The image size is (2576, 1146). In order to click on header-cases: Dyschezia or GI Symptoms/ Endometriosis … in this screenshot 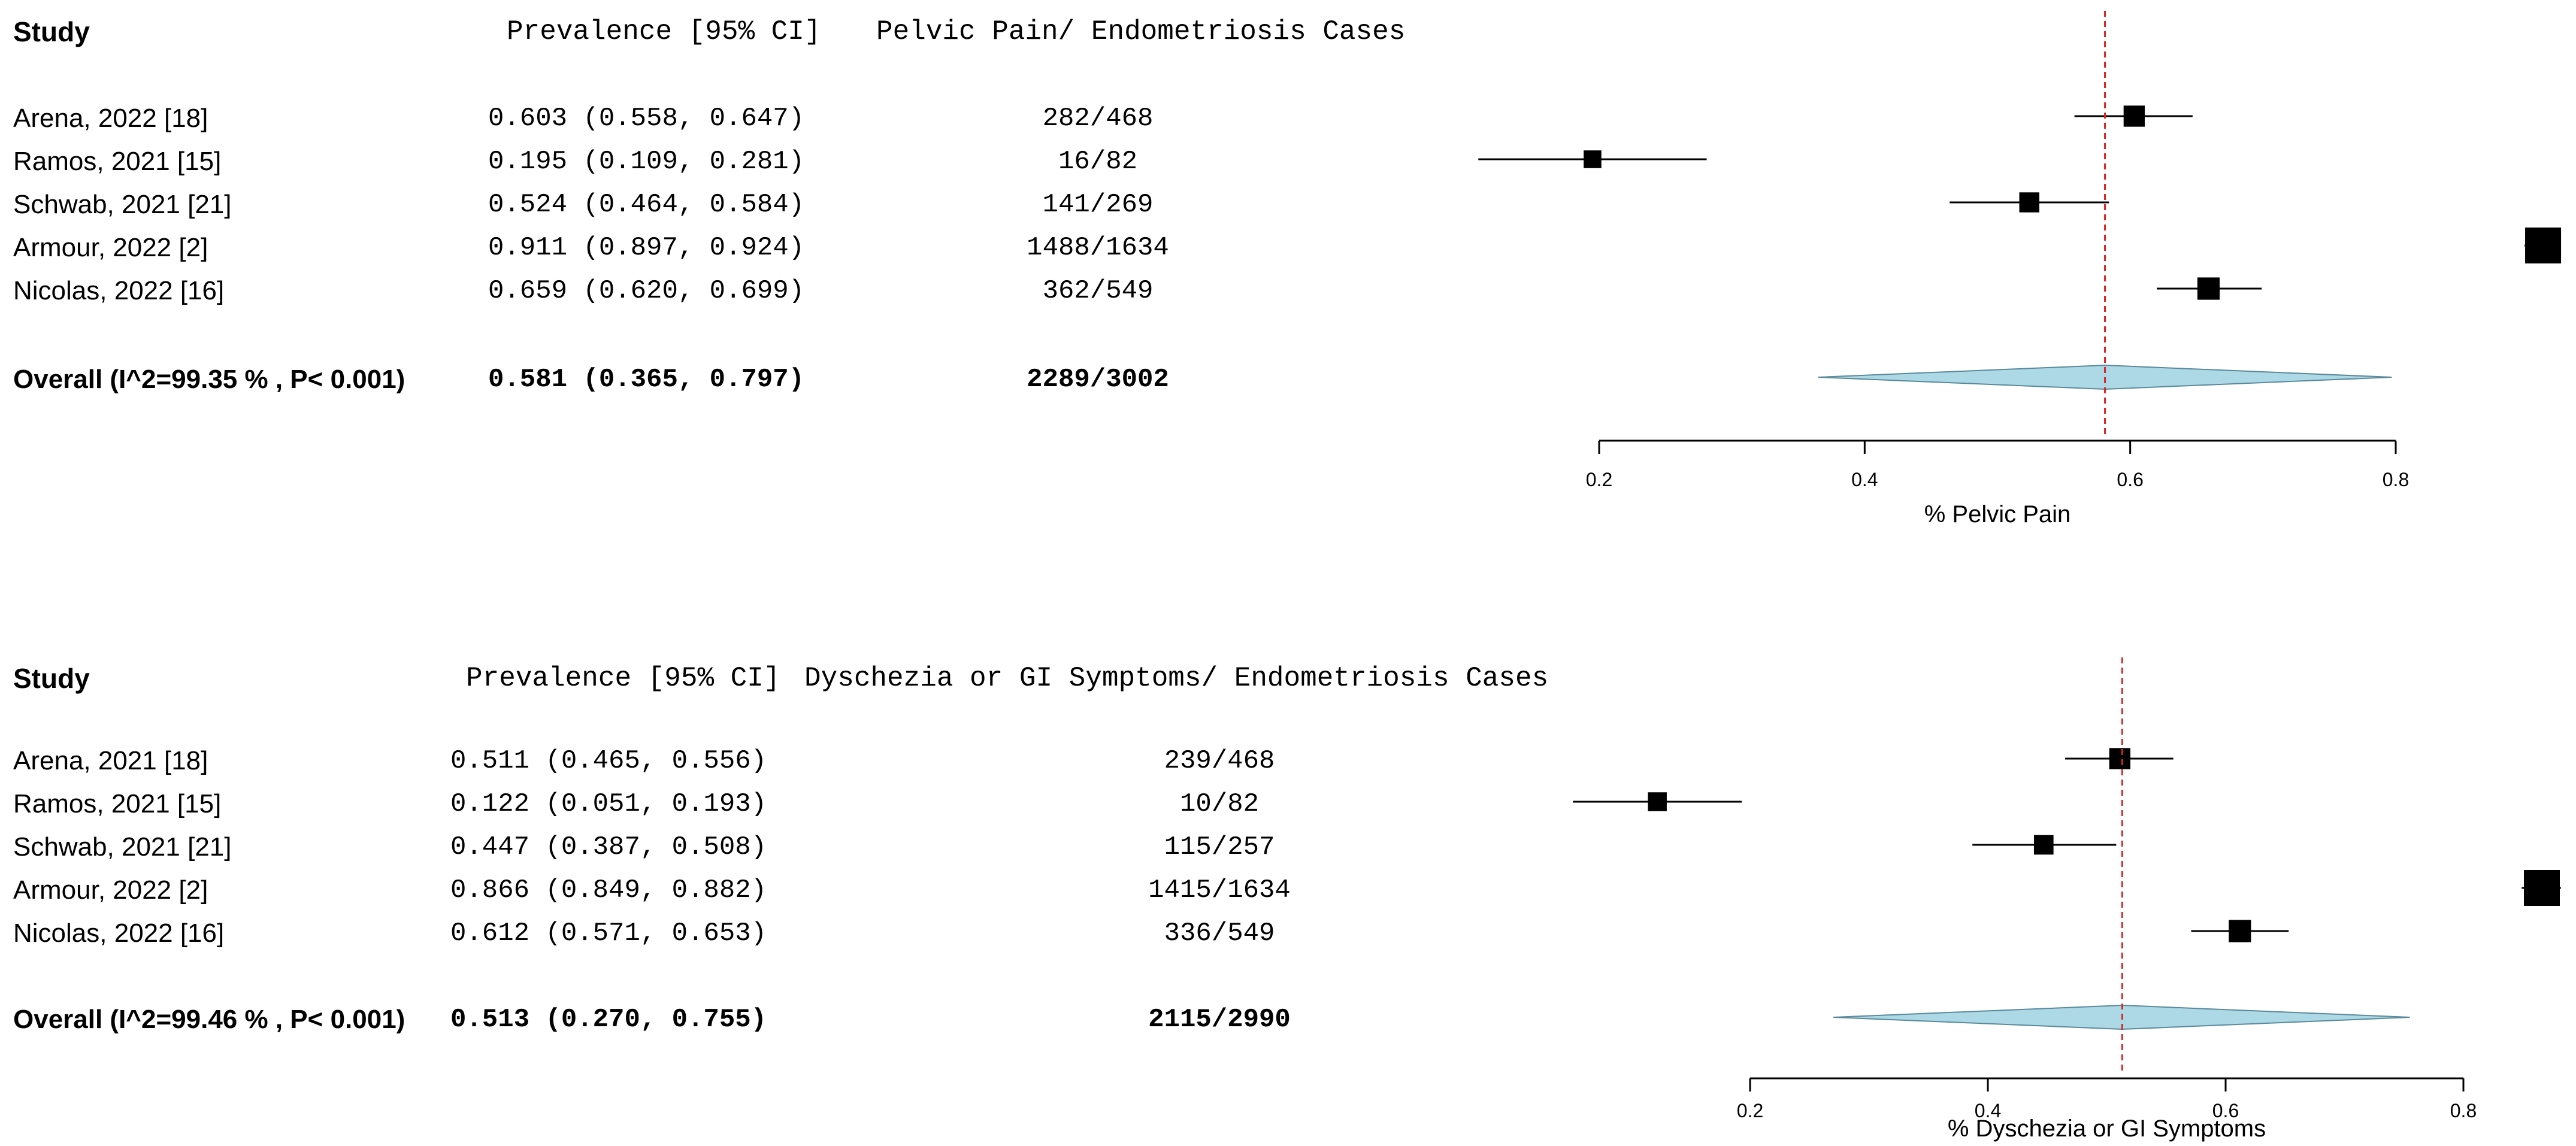, I will do `click(1176, 678)`.